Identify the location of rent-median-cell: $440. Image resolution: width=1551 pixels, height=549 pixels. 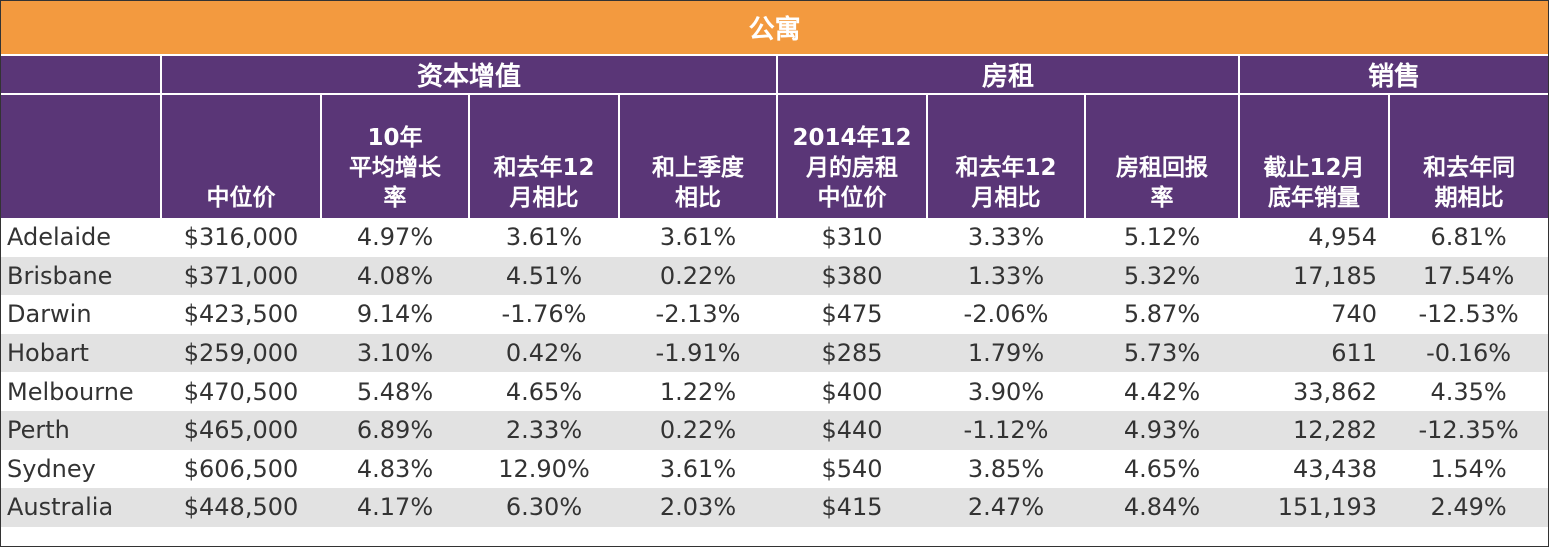
(852, 430).